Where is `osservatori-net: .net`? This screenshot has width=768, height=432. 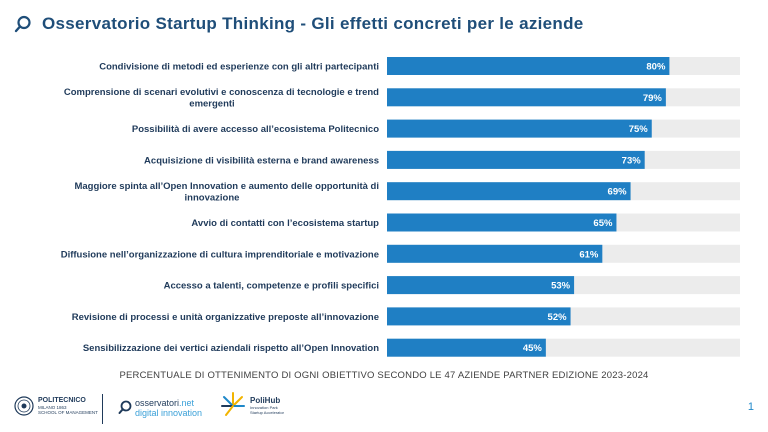 osservatori-net: .net is located at coordinates (187, 403).